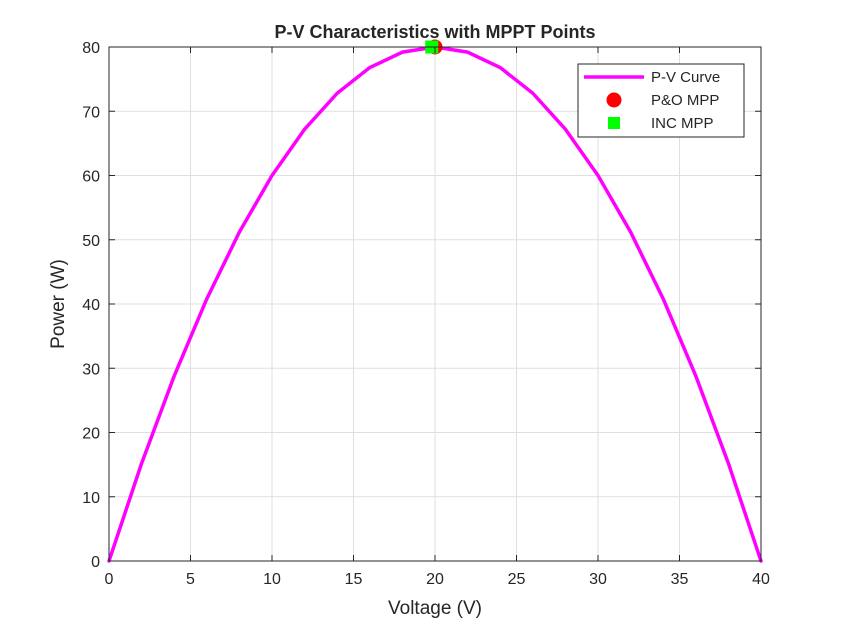 This screenshot has width=841, height=630. I want to click on x-tick-label: 30, so click(598, 579).